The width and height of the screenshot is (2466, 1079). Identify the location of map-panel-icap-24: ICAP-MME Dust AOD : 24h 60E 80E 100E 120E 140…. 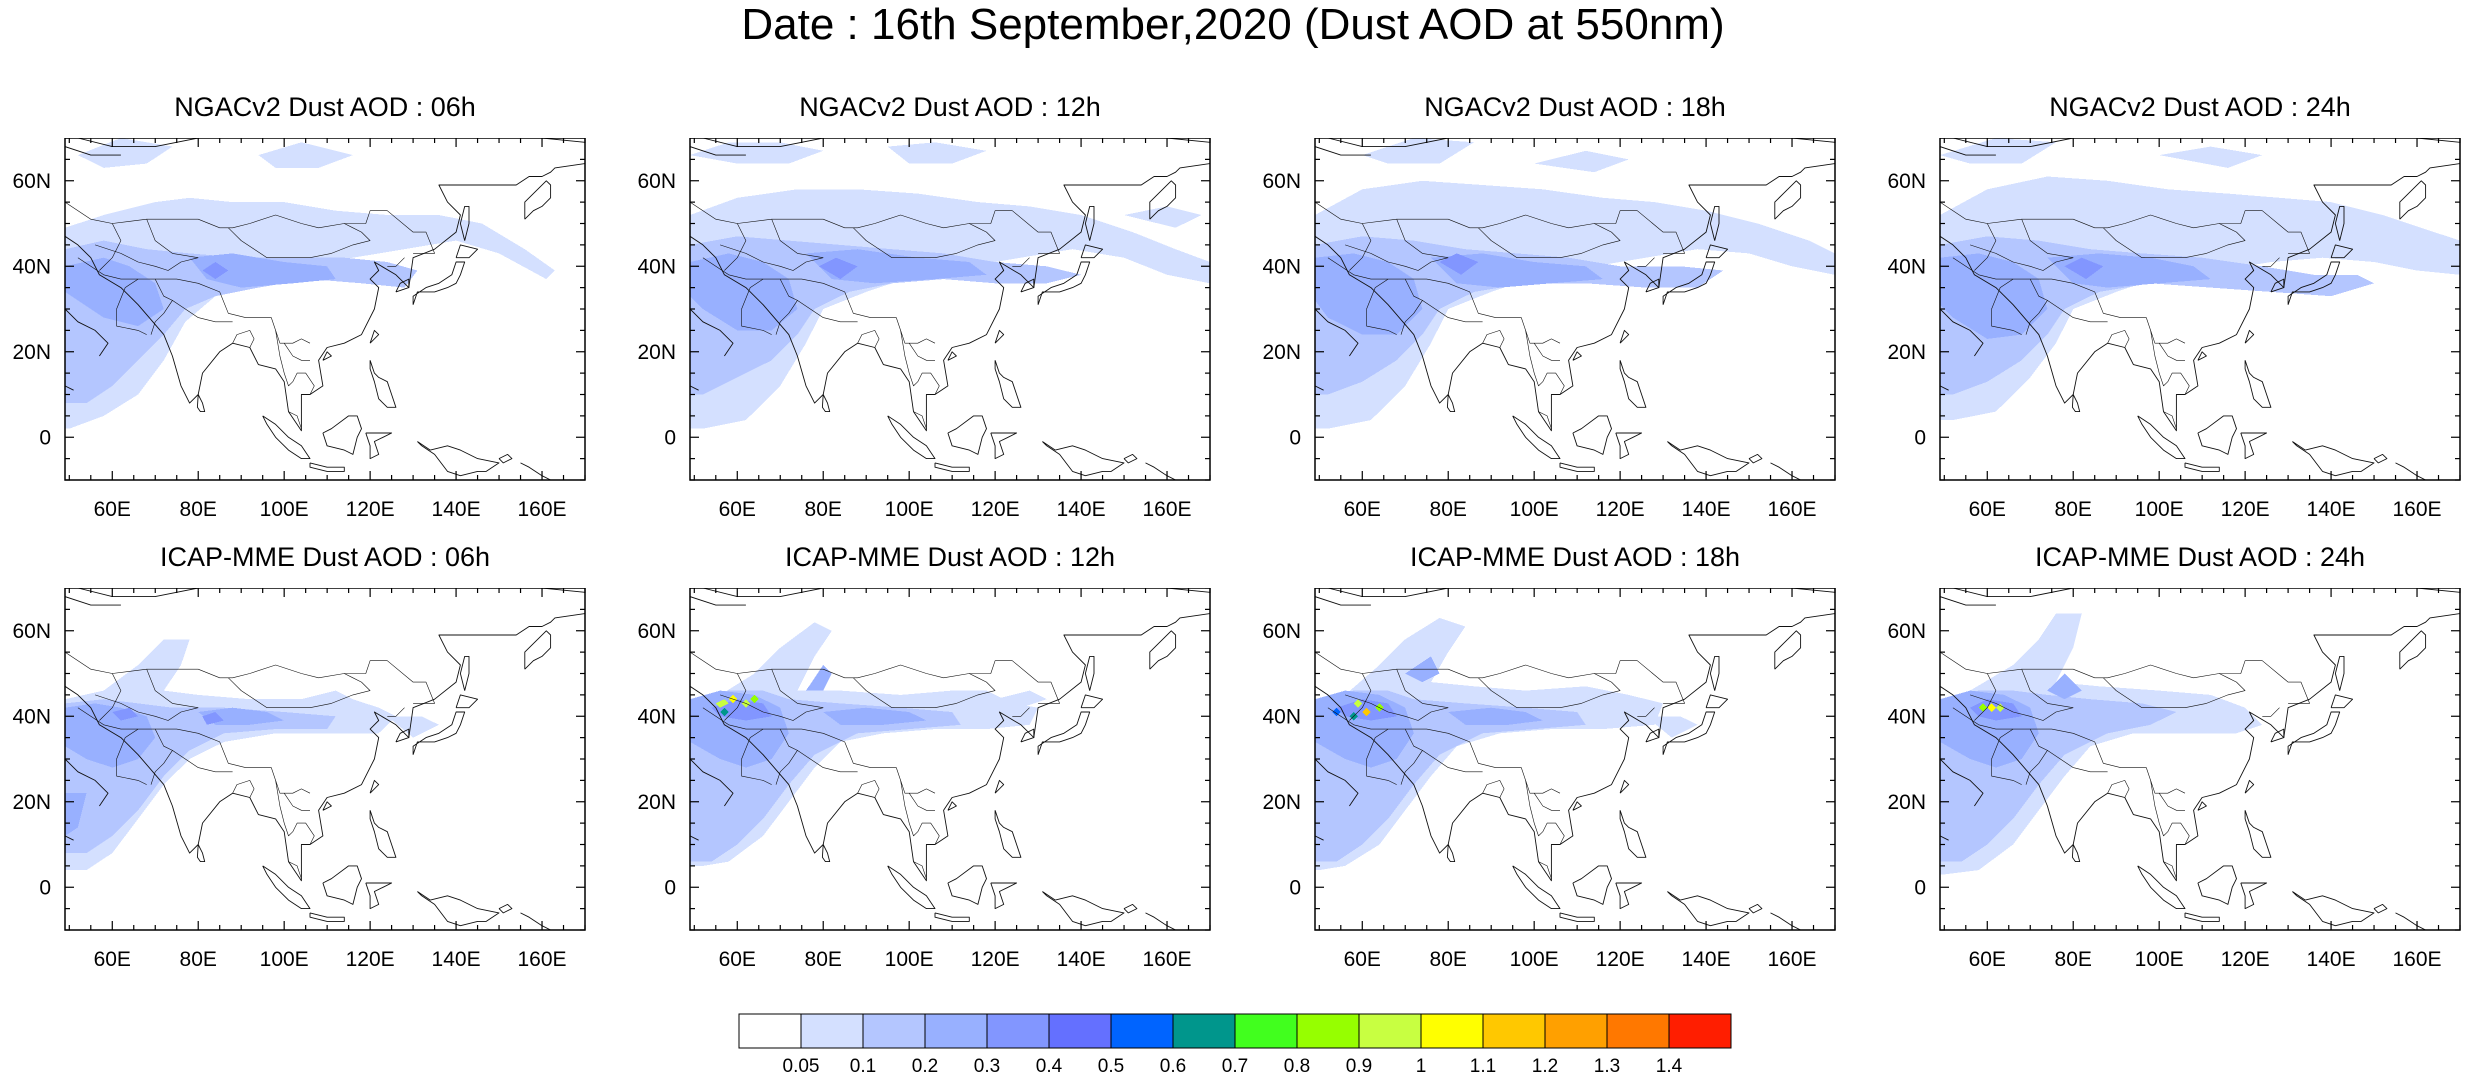
(2173, 778).